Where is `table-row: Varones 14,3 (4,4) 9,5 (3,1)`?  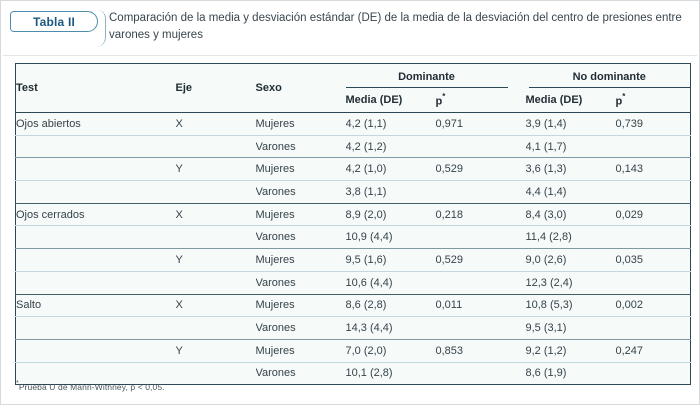
table-row: Varones 14,3 (4,4) 9,5 (3,1) is located at coordinates (353, 328).